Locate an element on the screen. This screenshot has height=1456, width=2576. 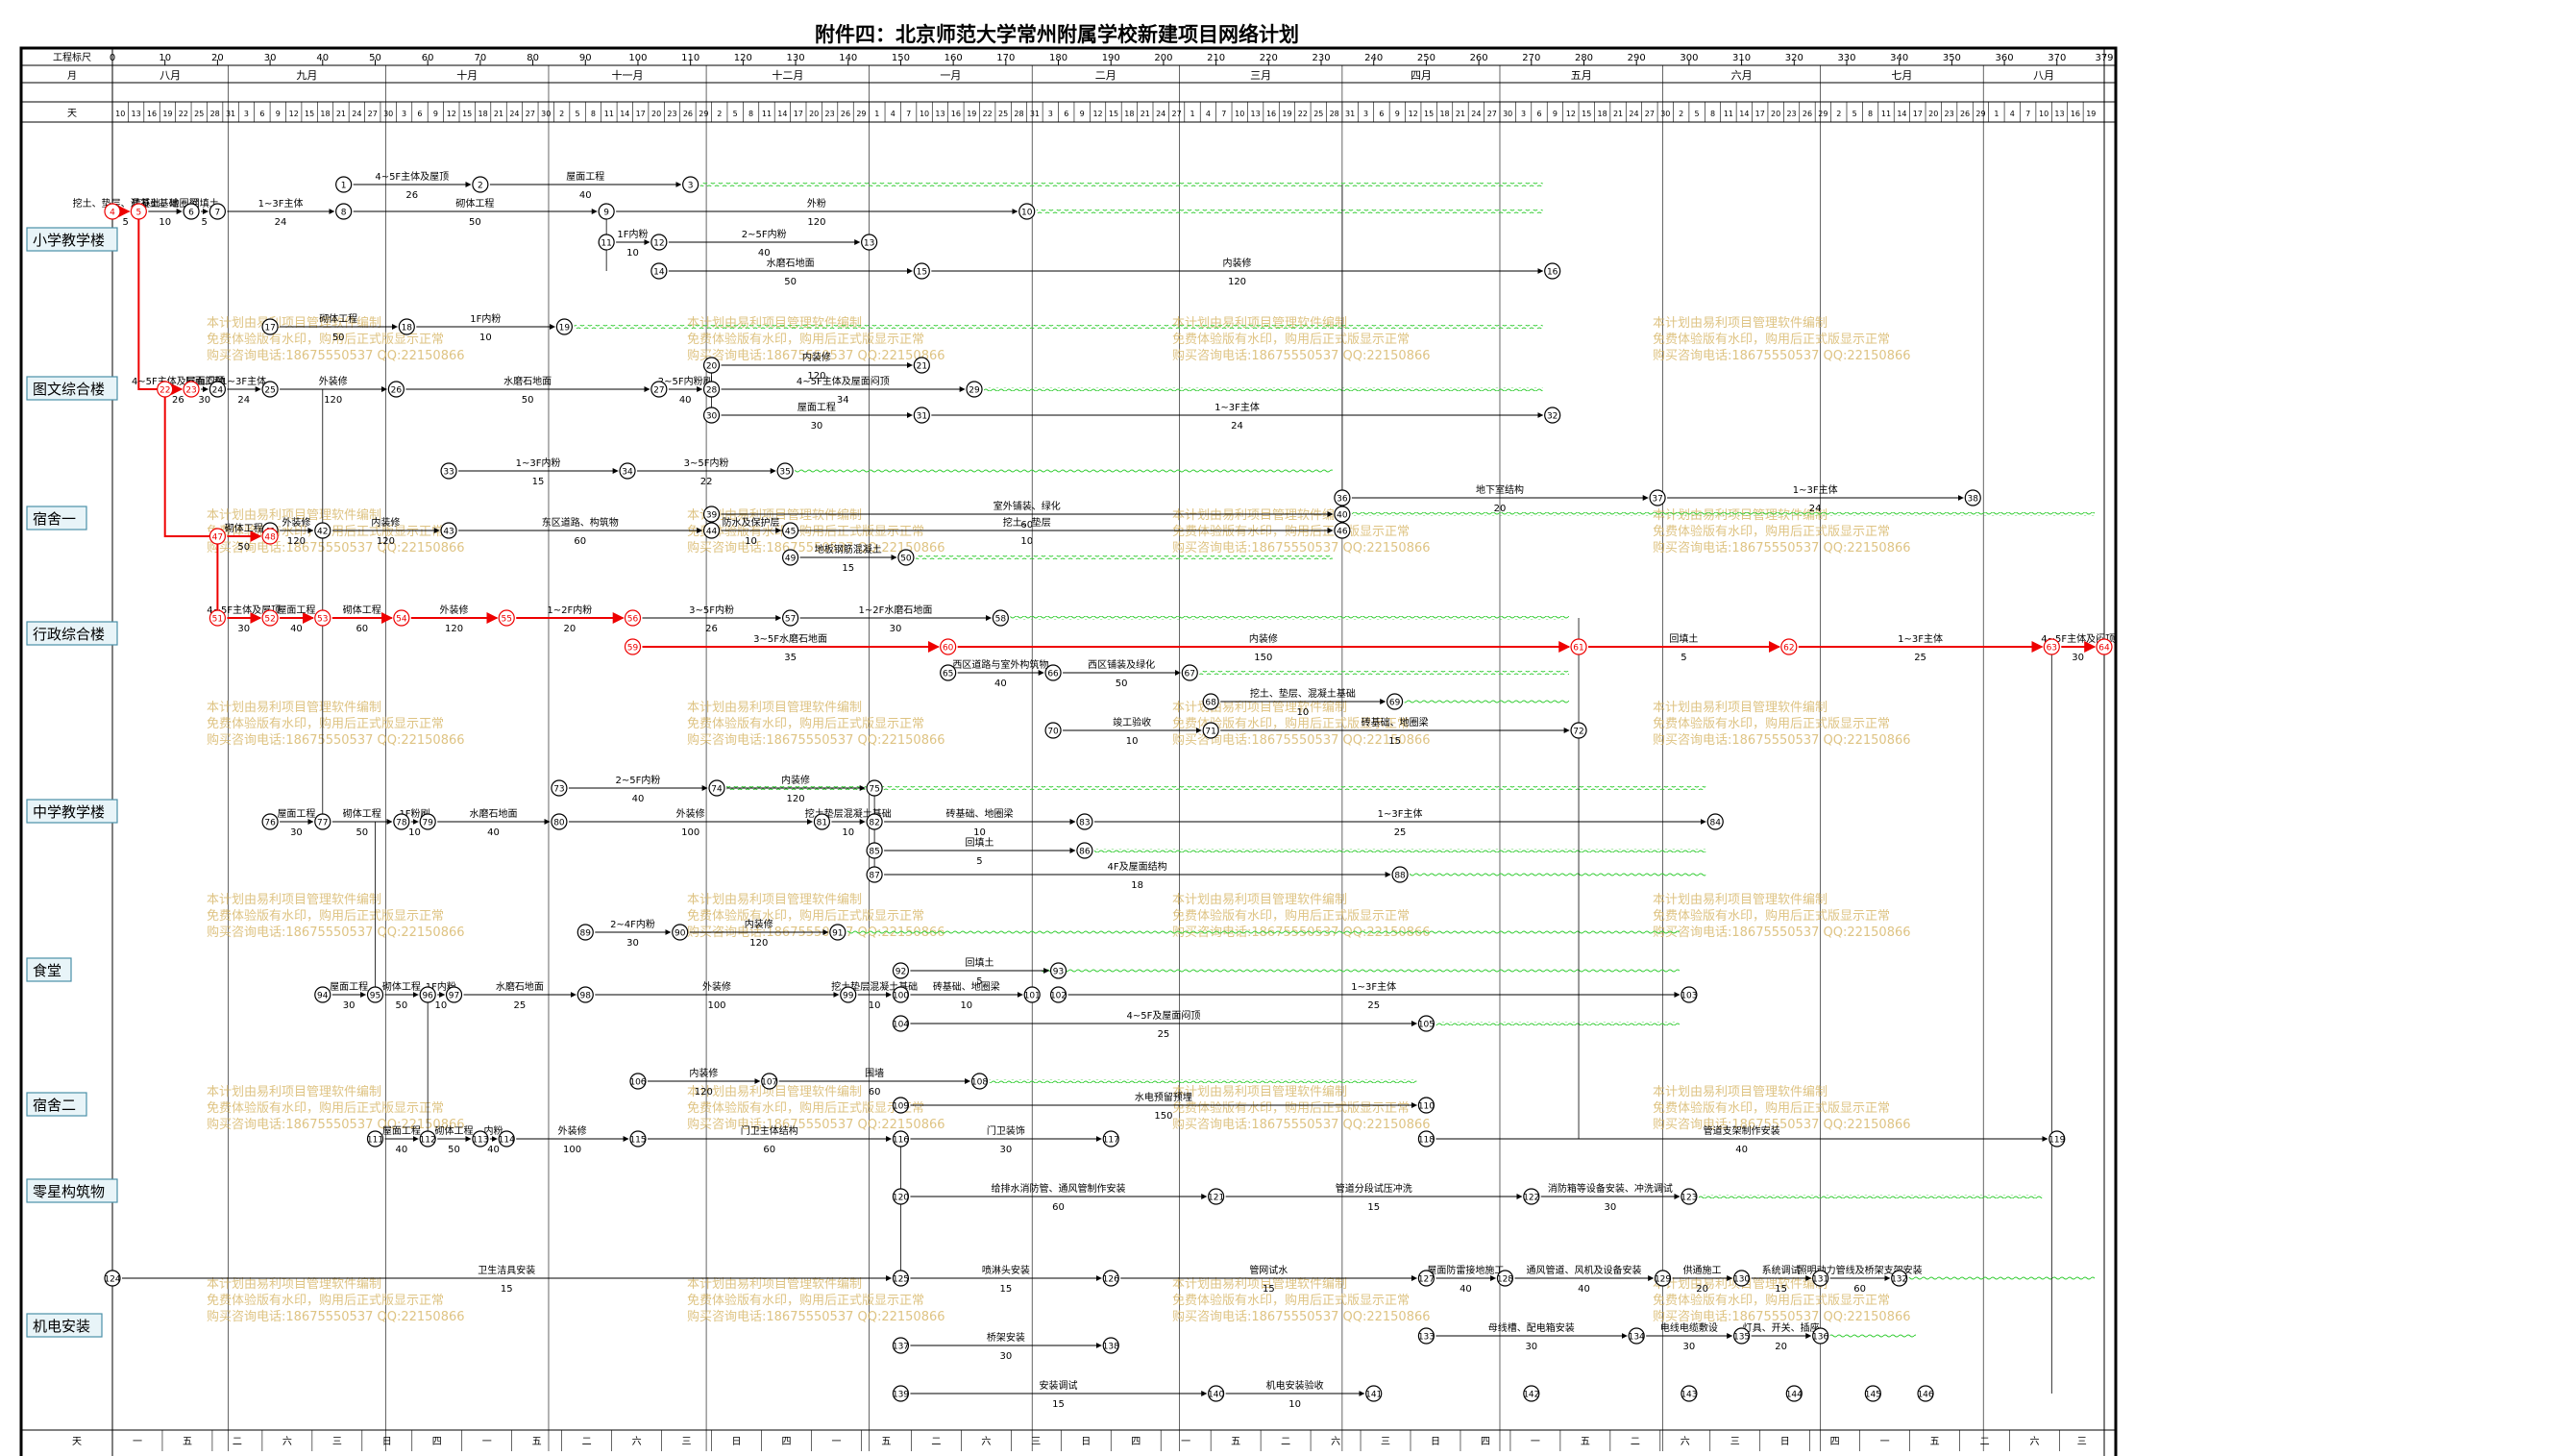
event-node: 130 is located at coordinates (1741, 1279).